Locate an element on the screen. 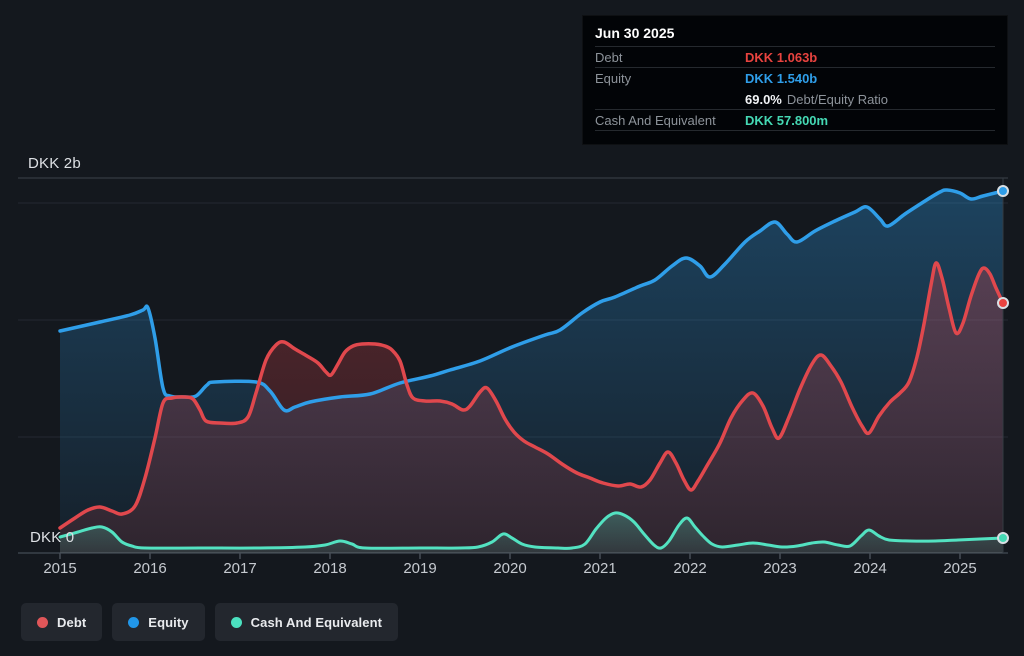 This screenshot has width=1024, height=656. tooltip-cash-value: DKK 57.800m is located at coordinates (787, 120).